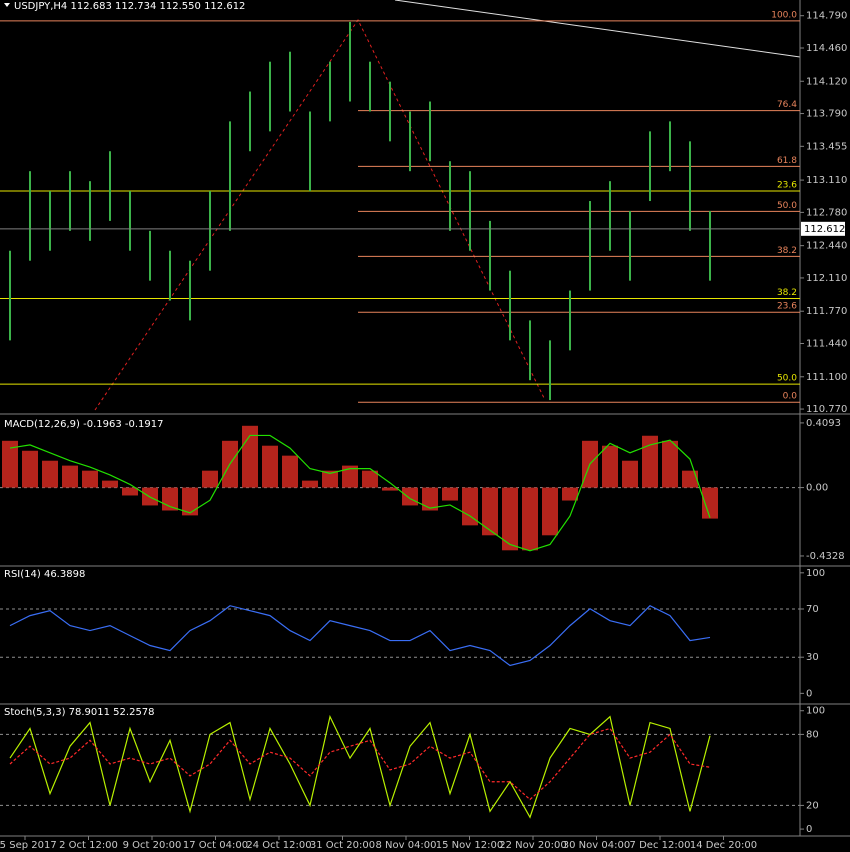  Describe the element at coordinates (787, 161) in the screenshot. I see `fib-label: 61.8` at that location.